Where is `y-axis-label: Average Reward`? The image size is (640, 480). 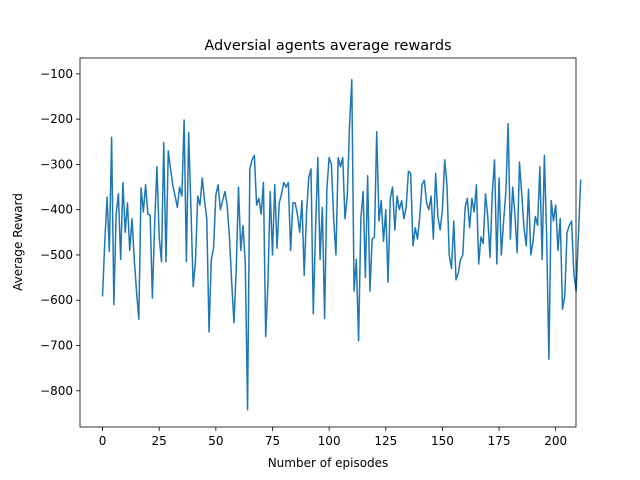
y-axis-label: Average Reward is located at coordinates (18, 242).